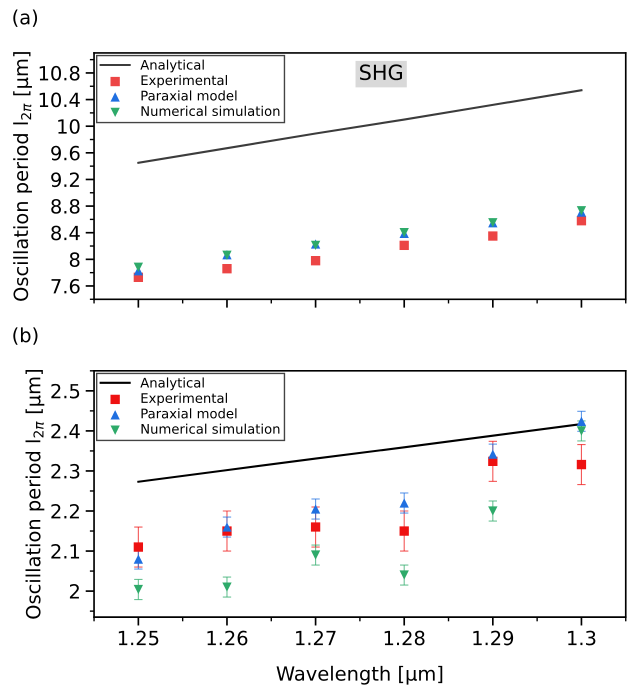 Image resolution: width=627 pixels, height=688 pixels. Describe the element at coordinates (65, 180) in the screenshot. I see `y-tick-label: 9.2` at that location.